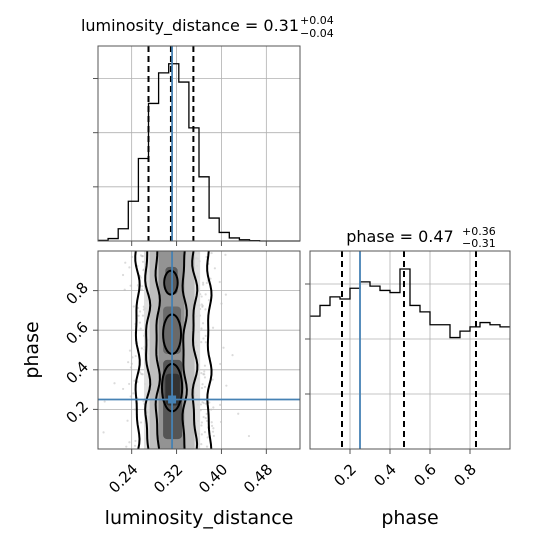  I want to click on luminosity-distance-title-lower-error: −0.04, so click(317, 33).